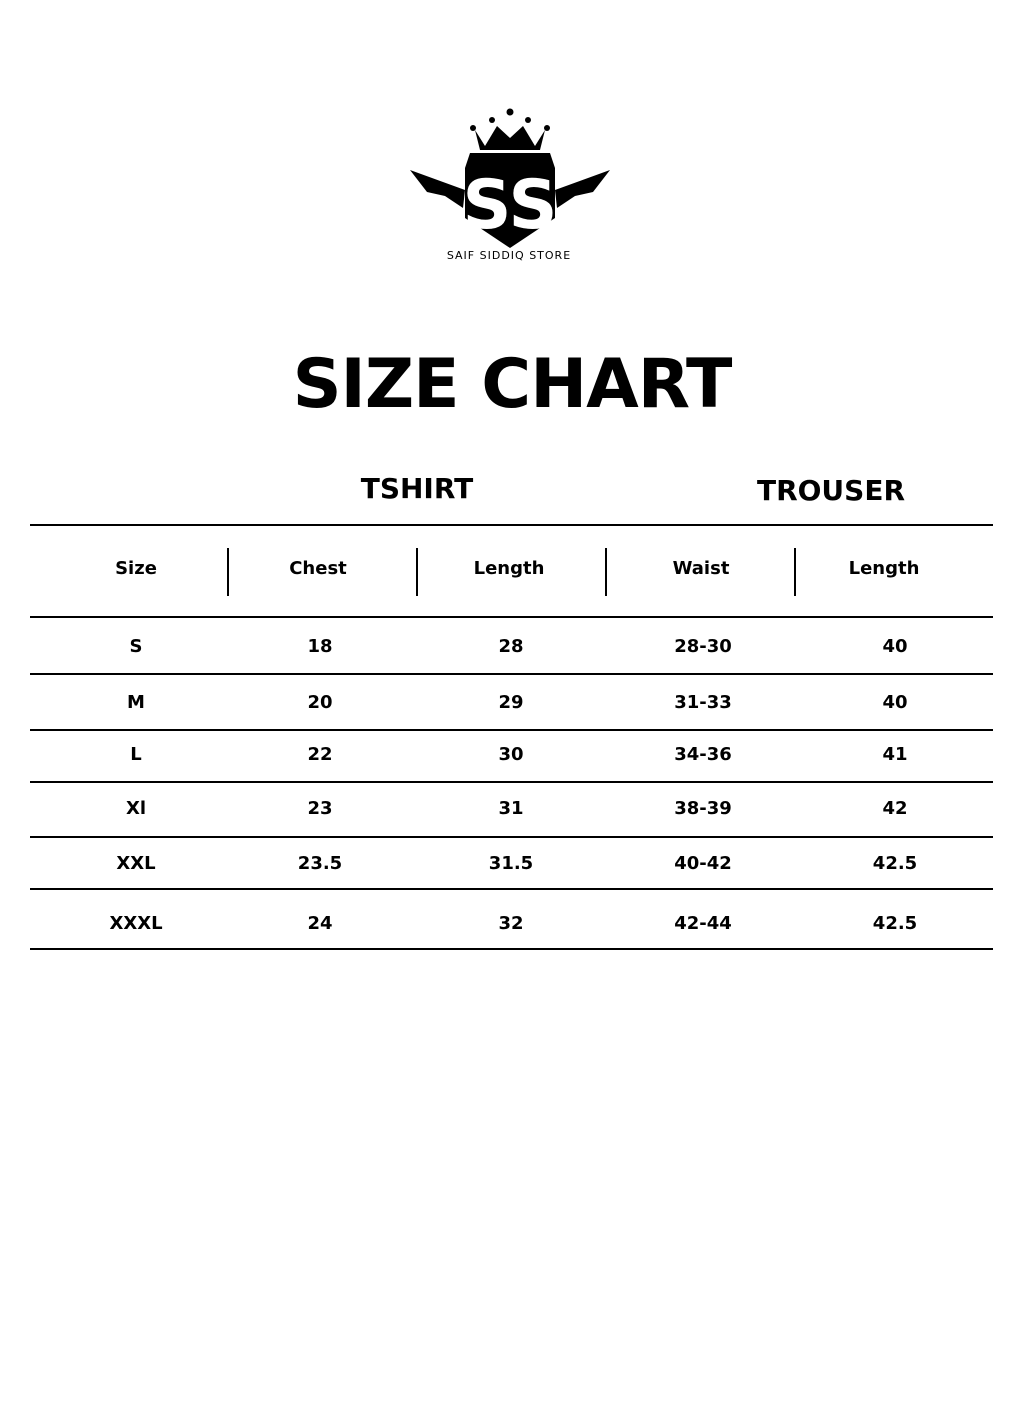 This screenshot has height=1403, width=1024. I want to click on cell-chest: 22, so click(320, 754).